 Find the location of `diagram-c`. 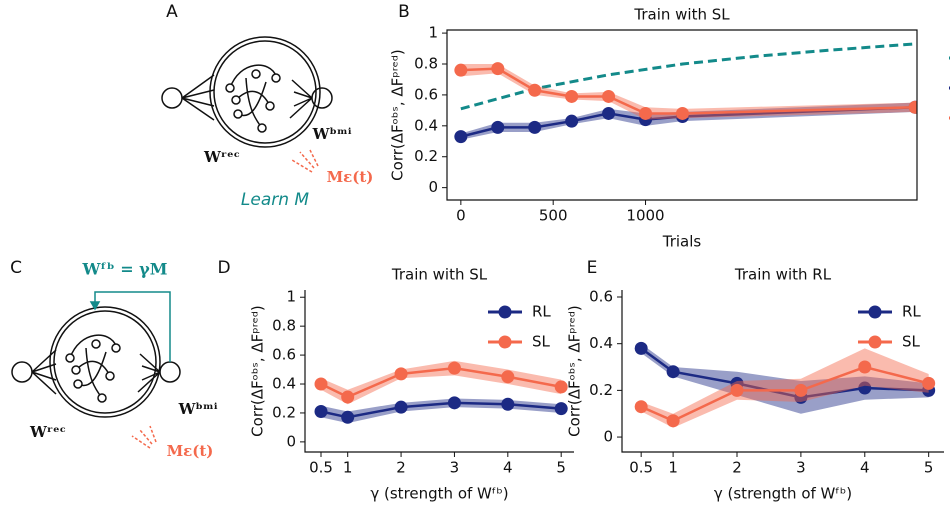

diagram-c is located at coordinates (96, 370).